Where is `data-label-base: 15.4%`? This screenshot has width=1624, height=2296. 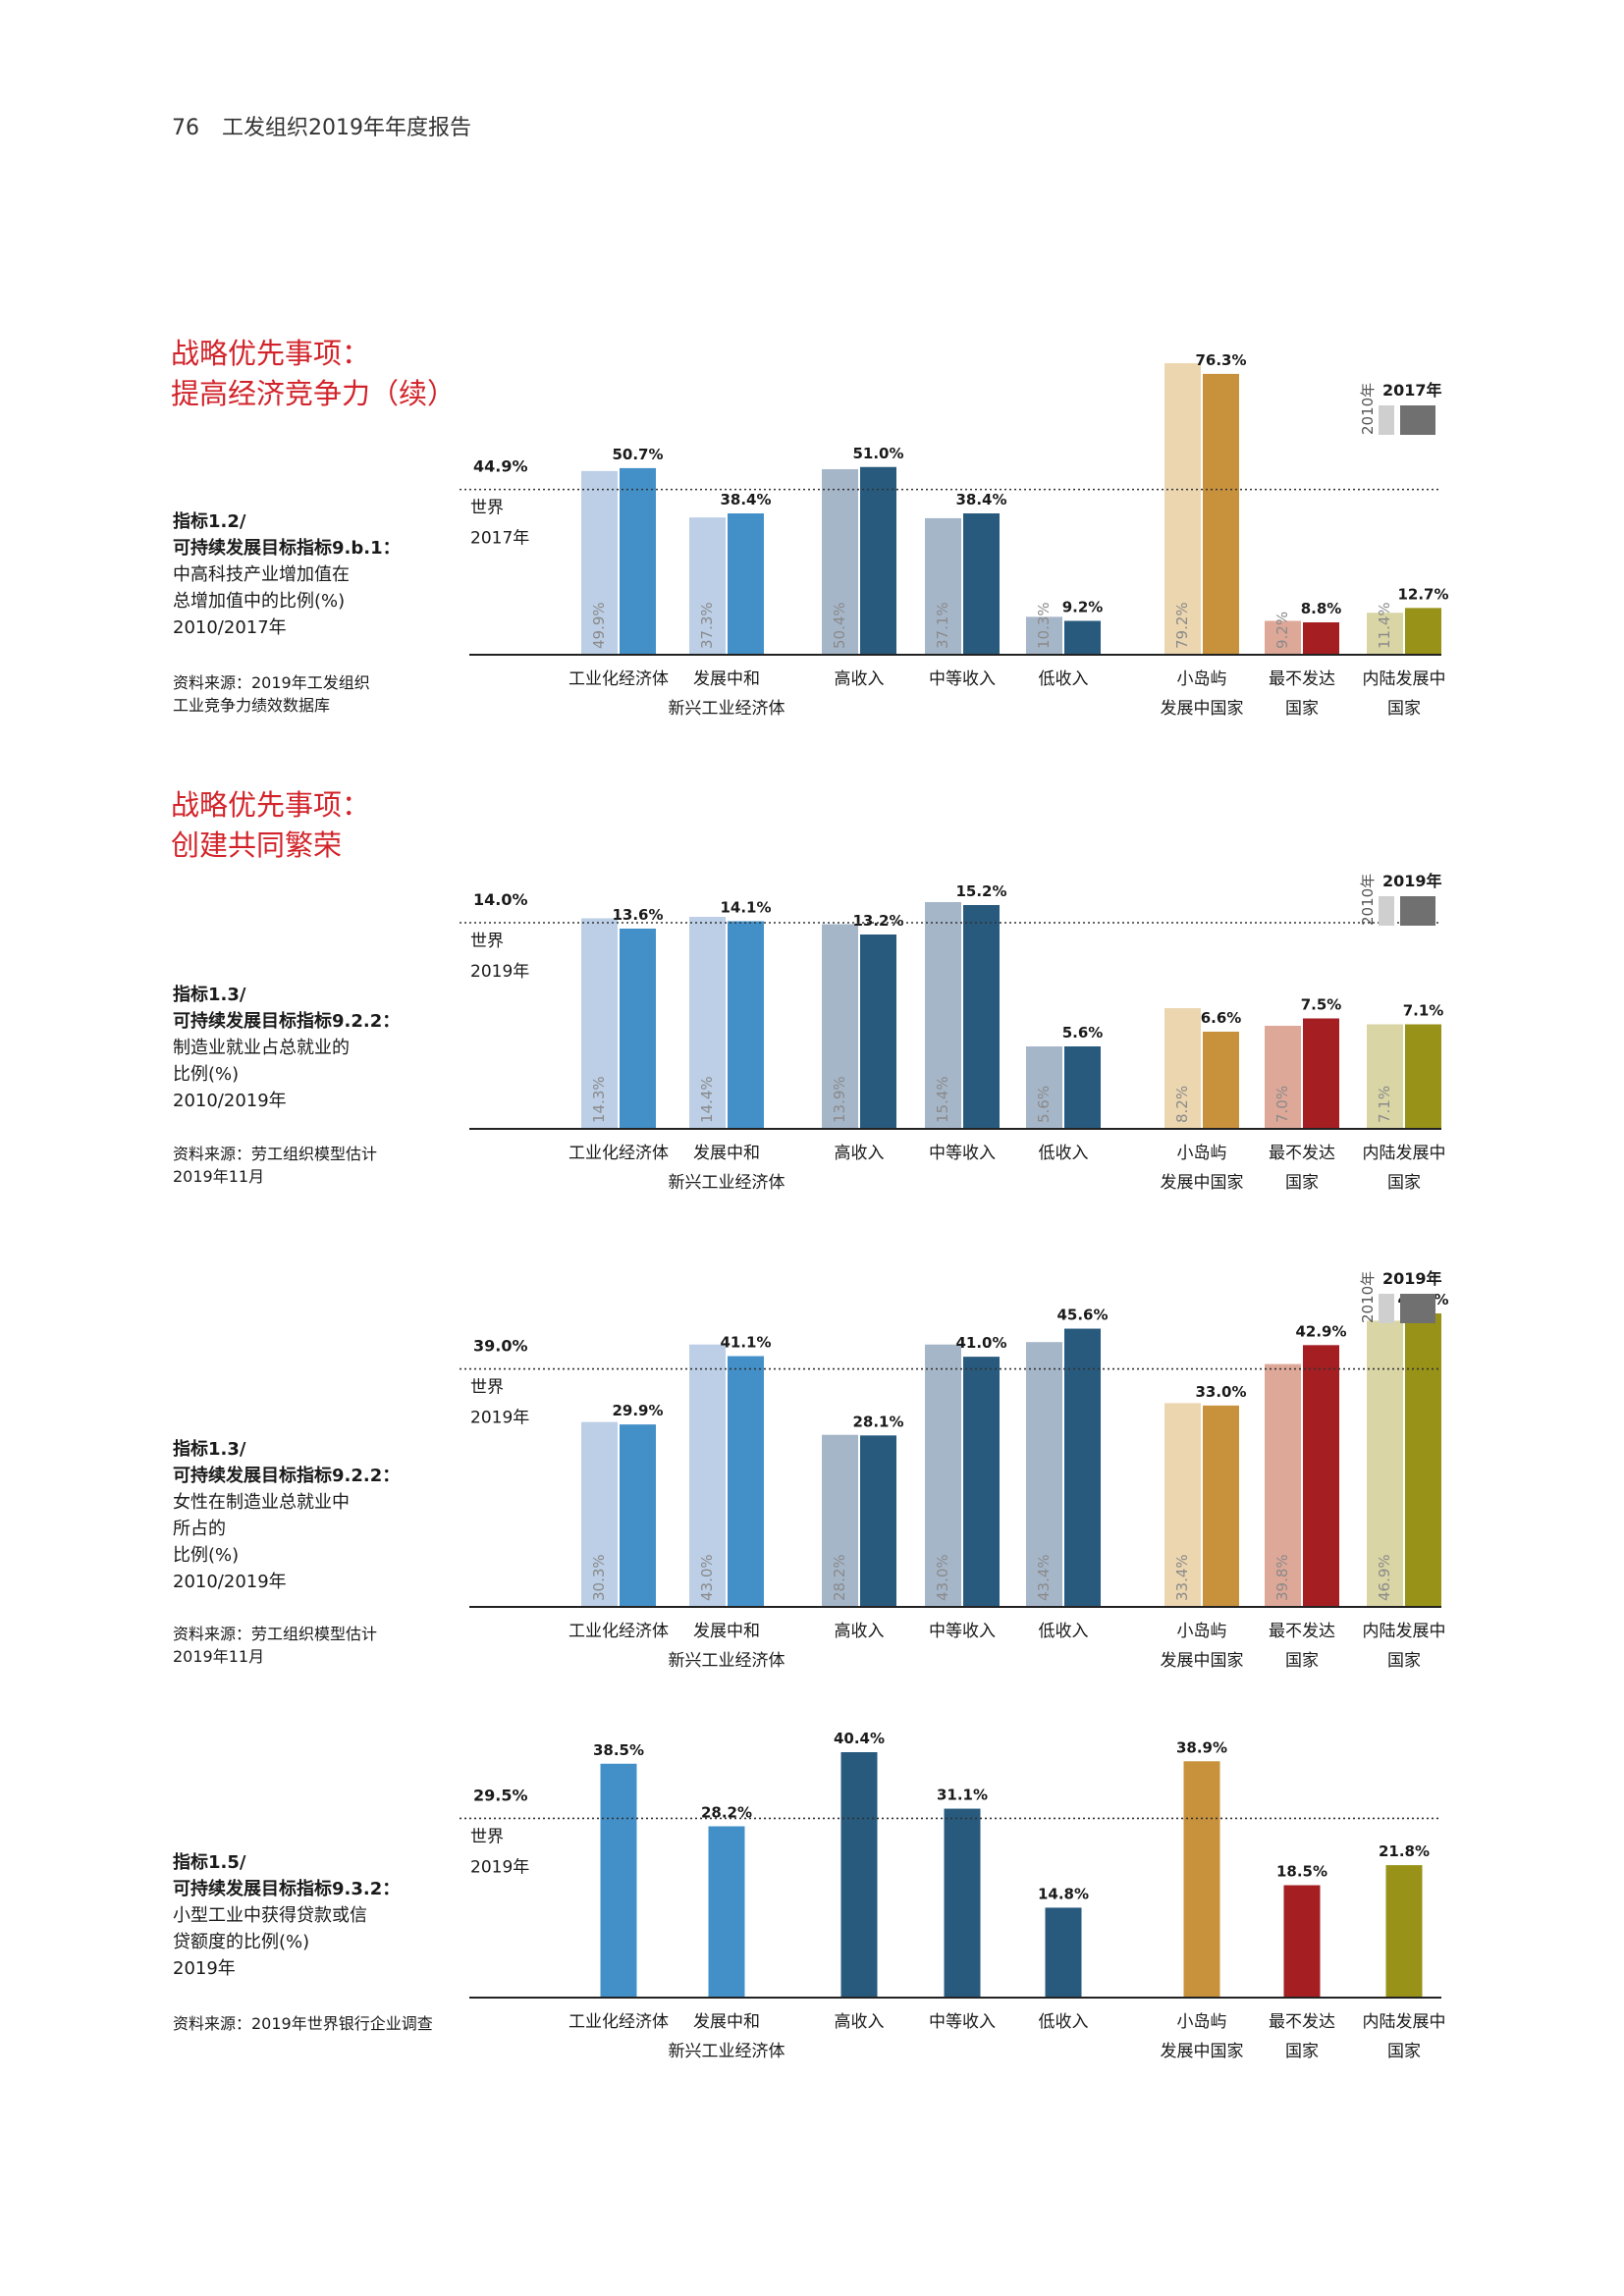
data-label-base: 15.4% is located at coordinates (942, 1099).